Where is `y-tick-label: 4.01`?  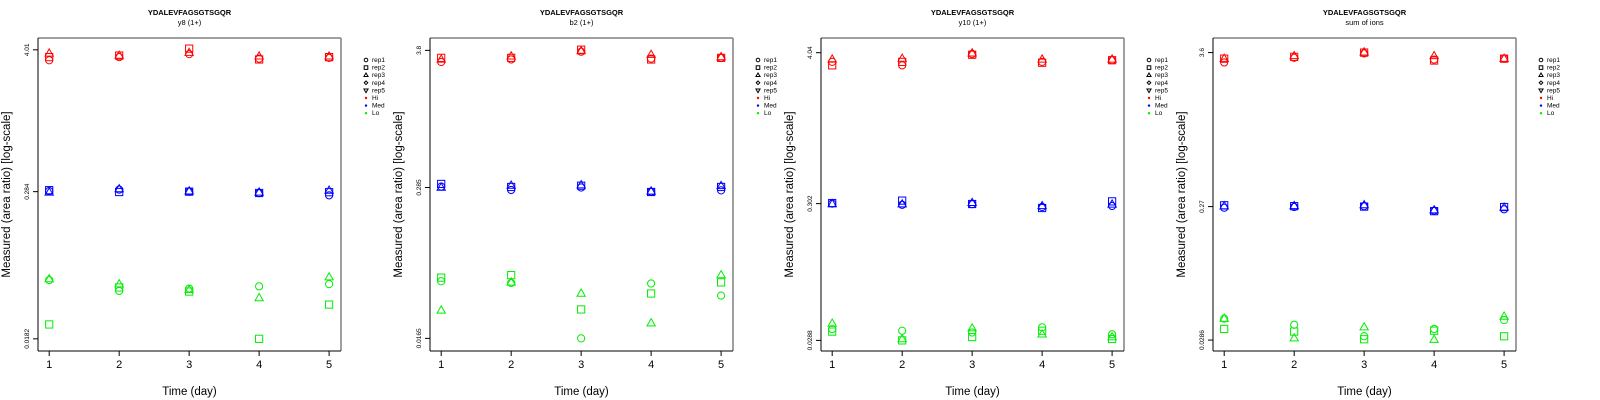
y-tick-label: 4.01 is located at coordinates (27, 49).